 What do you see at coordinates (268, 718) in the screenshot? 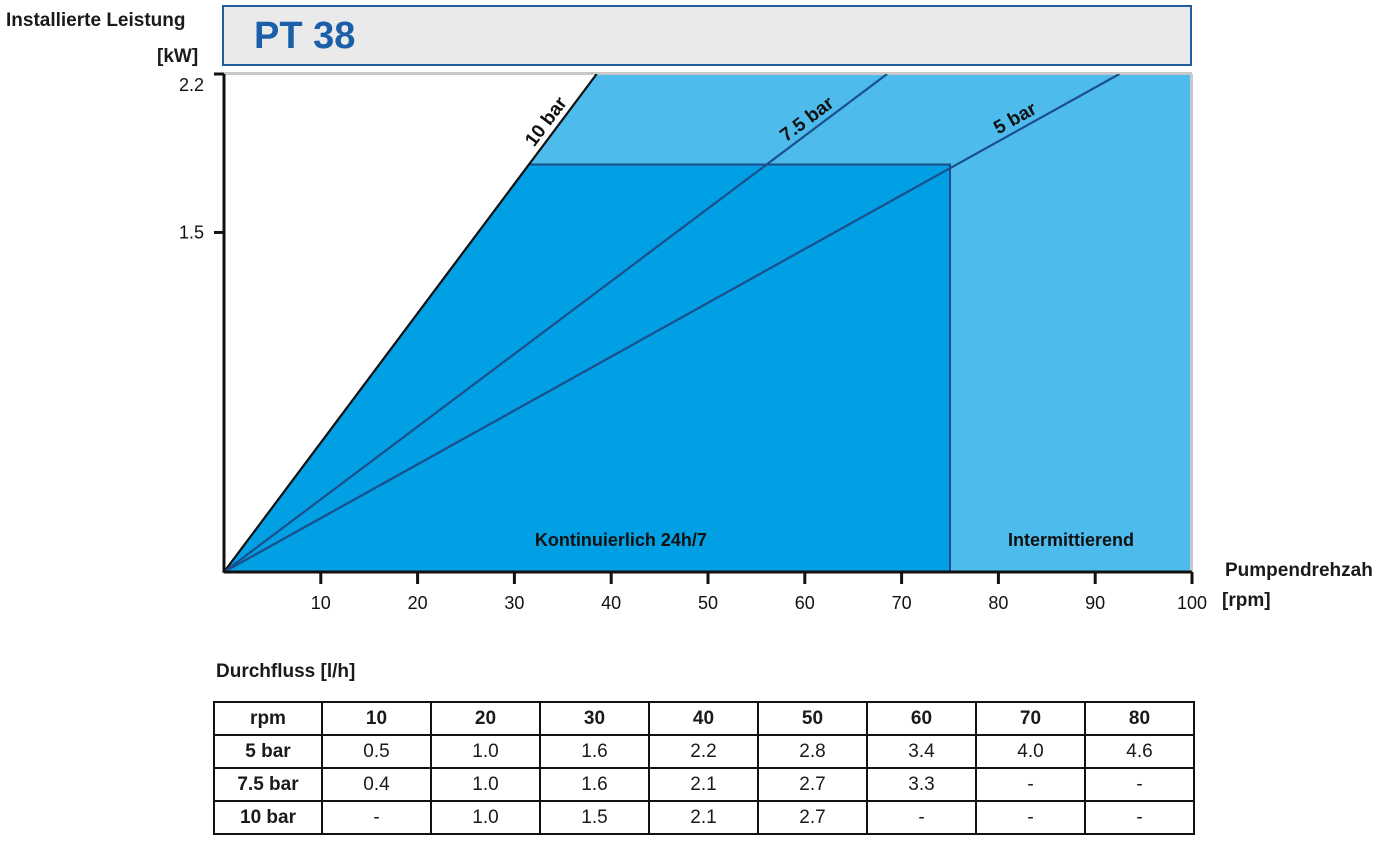
I see `table-header-cell: rpm` at bounding box center [268, 718].